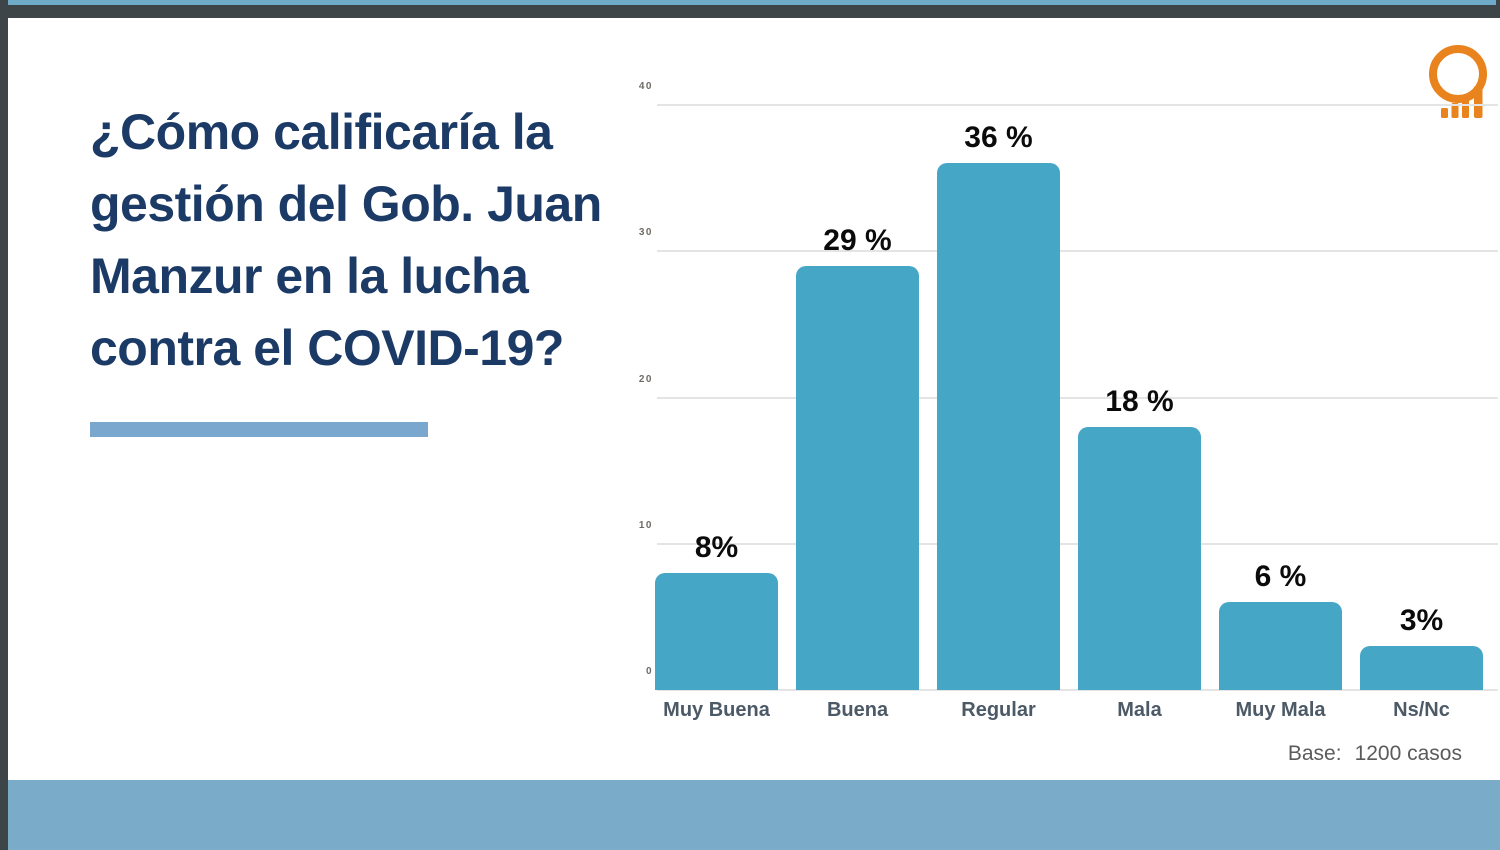  I want to click on bar-value-label: 3%, so click(1421, 620).